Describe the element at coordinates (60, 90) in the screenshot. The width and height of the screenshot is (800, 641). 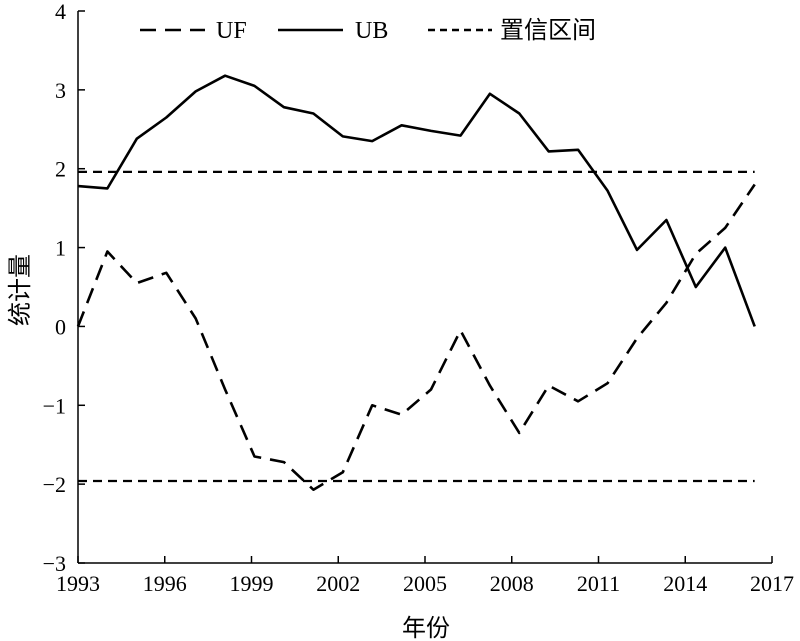
I see `y-tick-label: 3` at that location.